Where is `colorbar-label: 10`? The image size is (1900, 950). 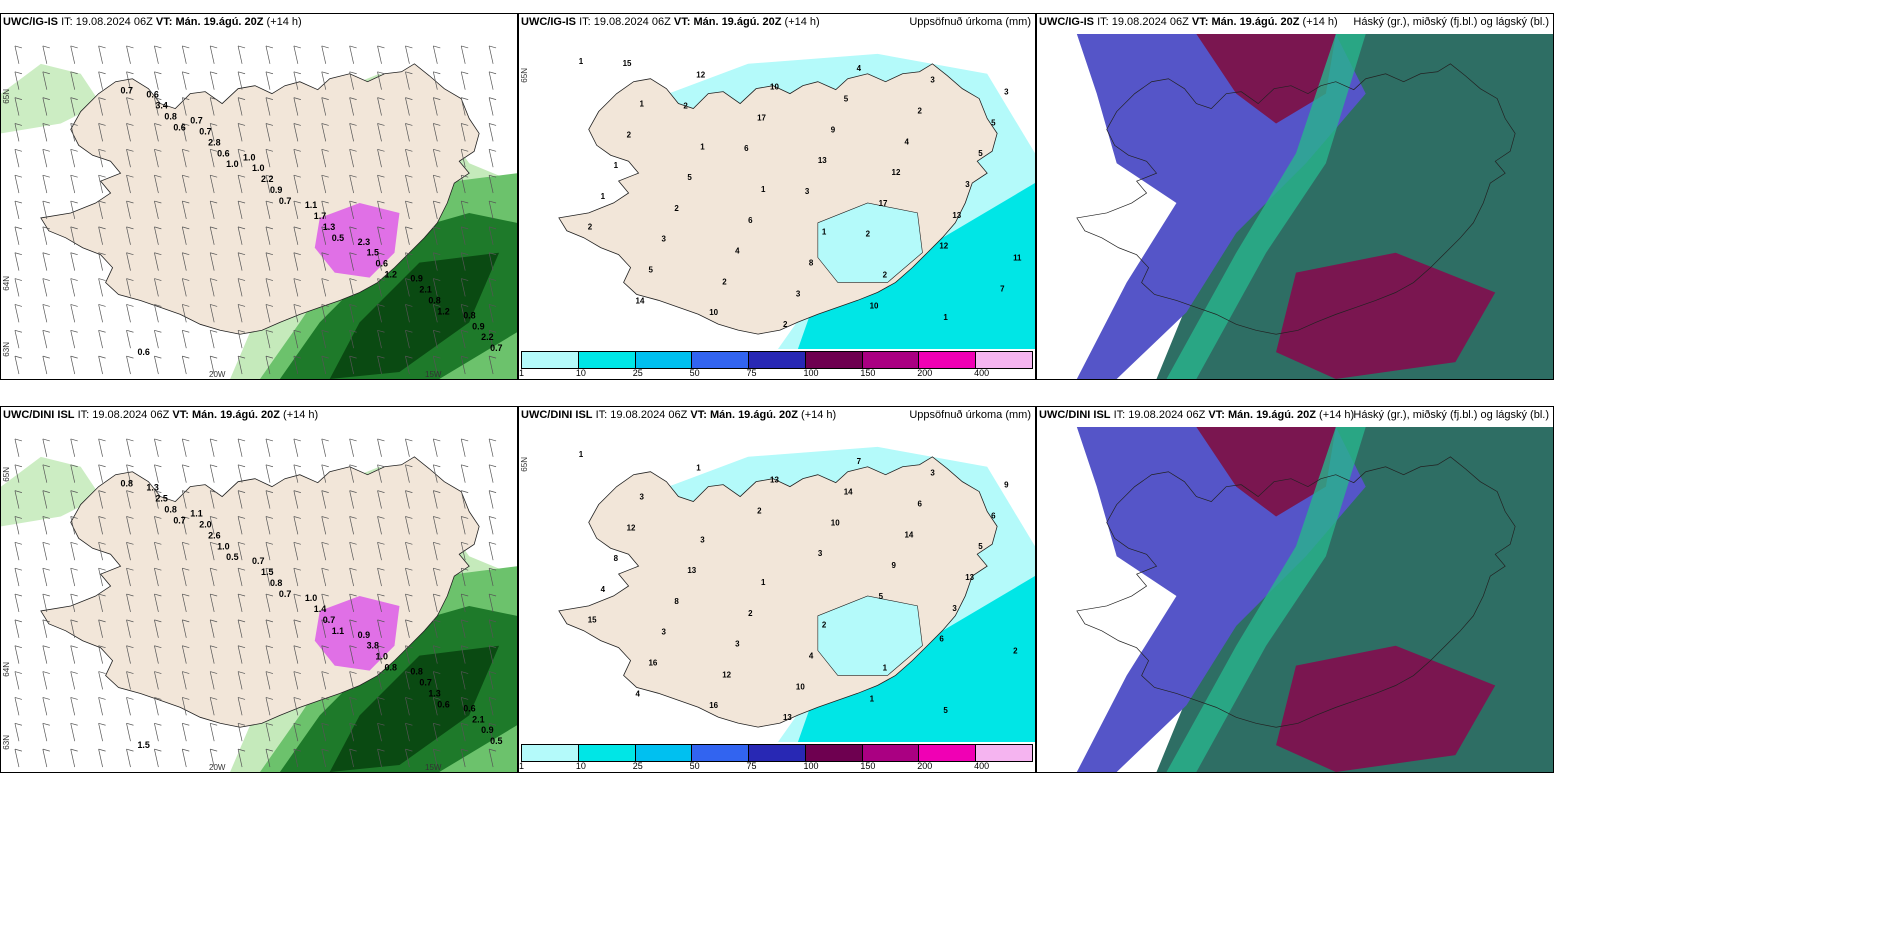 colorbar-label: 10 is located at coordinates (580, 766).